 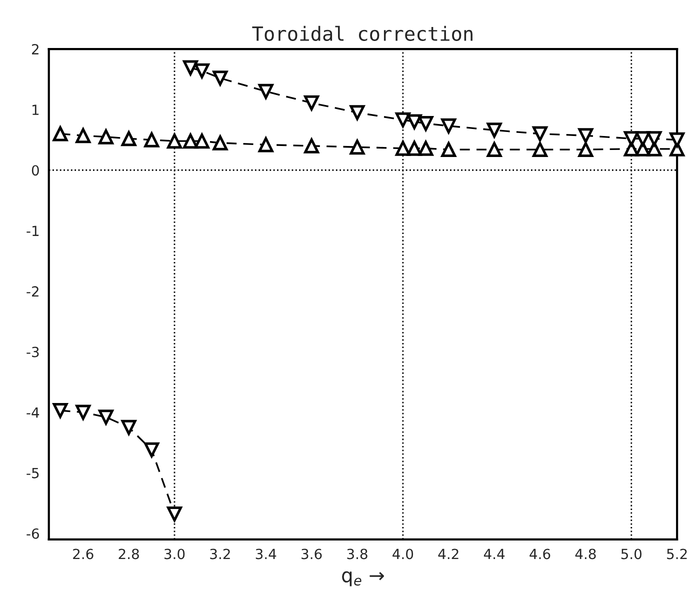 I want to click on x-tick-label: 4.4, so click(x=494, y=554).